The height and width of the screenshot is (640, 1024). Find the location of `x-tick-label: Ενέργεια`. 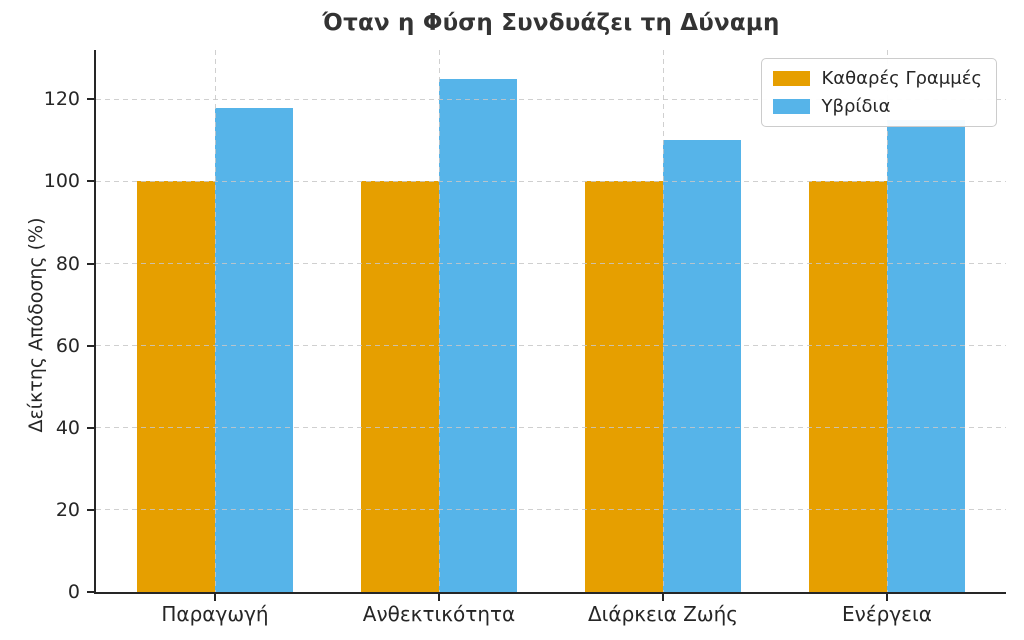

x-tick-label: Ενέργεια is located at coordinates (887, 614).